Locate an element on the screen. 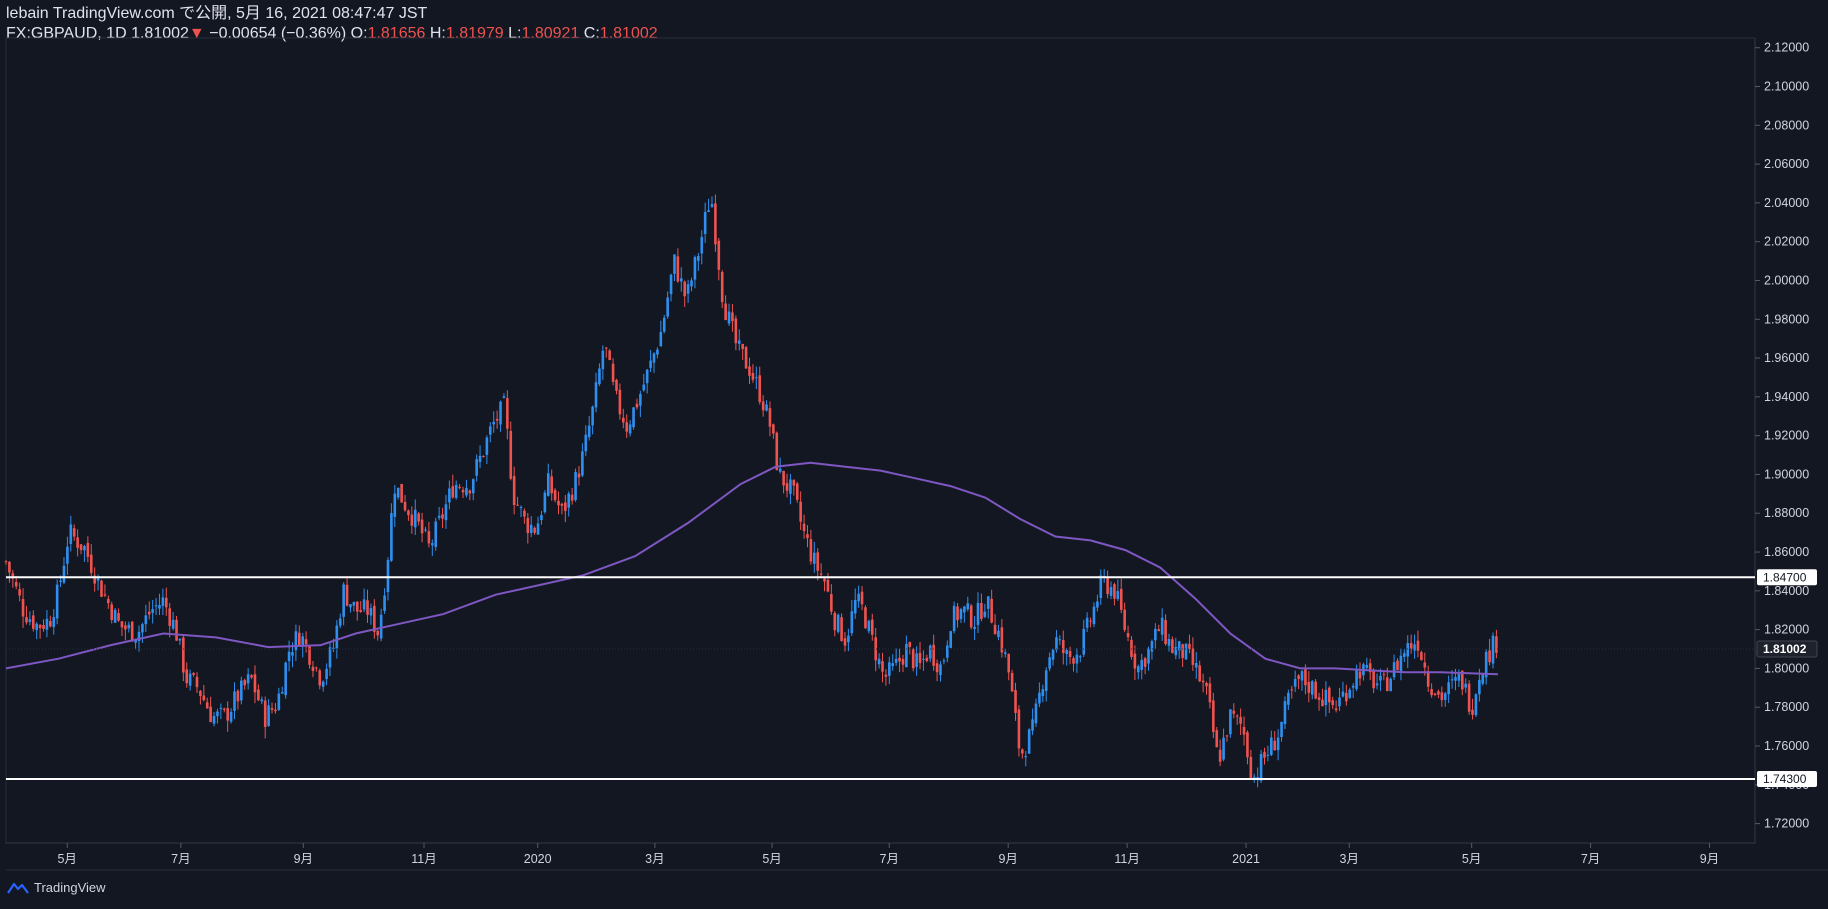  y-tick-label: 1.78000 is located at coordinates (1786, 707).